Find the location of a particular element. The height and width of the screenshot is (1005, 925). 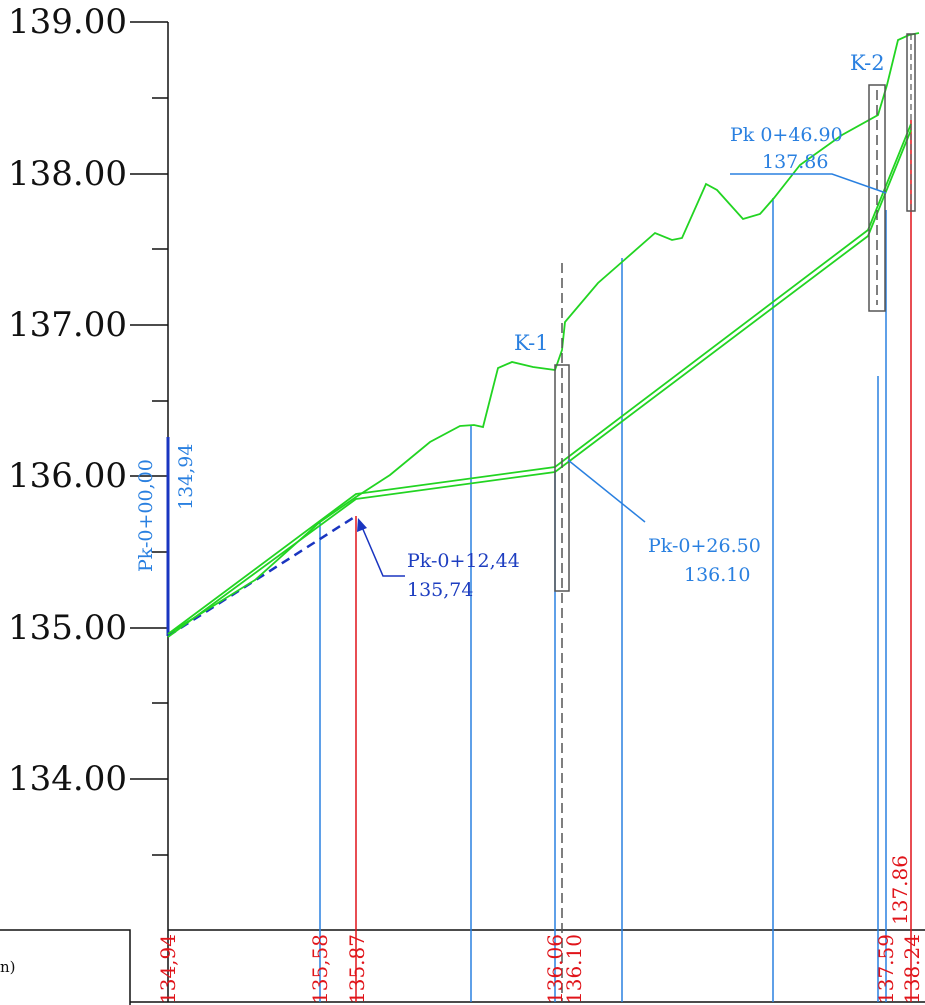

k1-label: K-1 is located at coordinates (531, 343).